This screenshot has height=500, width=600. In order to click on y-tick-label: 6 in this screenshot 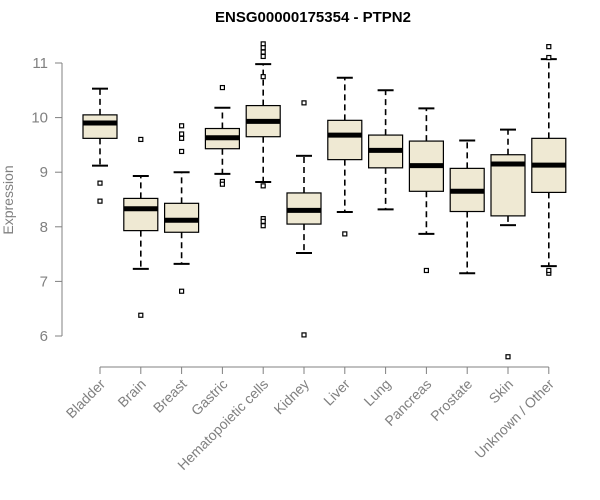, I will do `click(44, 336)`.